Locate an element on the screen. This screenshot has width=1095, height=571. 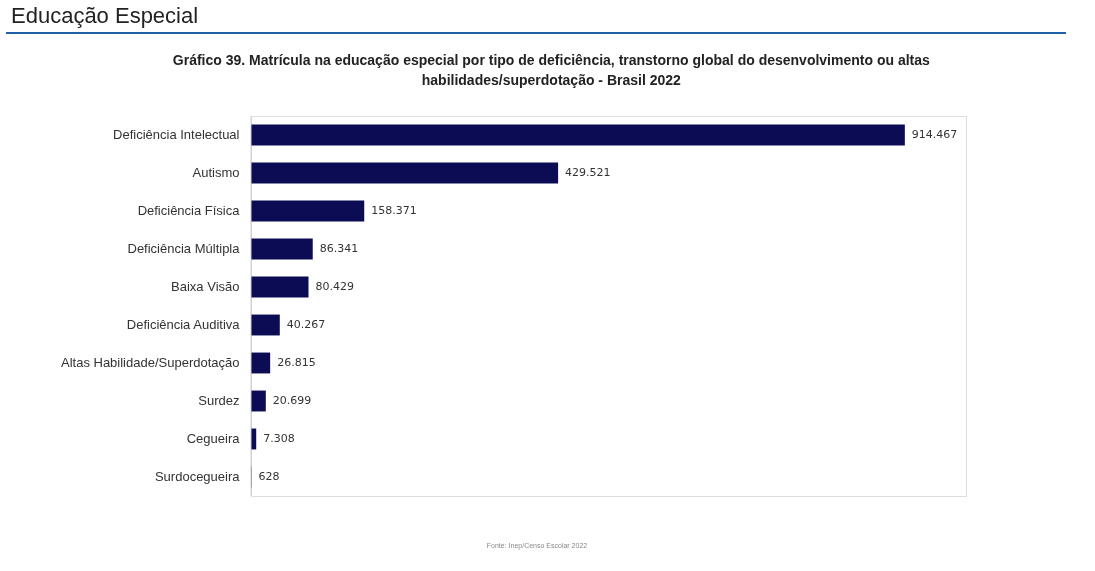
y-tick-label: Deficiência Física is located at coordinates (189, 210).